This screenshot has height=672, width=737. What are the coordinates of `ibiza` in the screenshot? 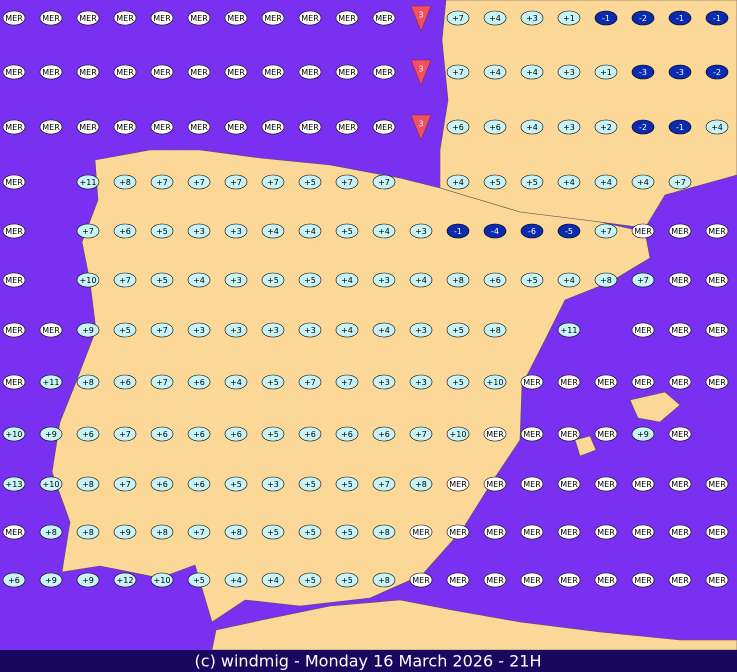 It's located at (585, 446).